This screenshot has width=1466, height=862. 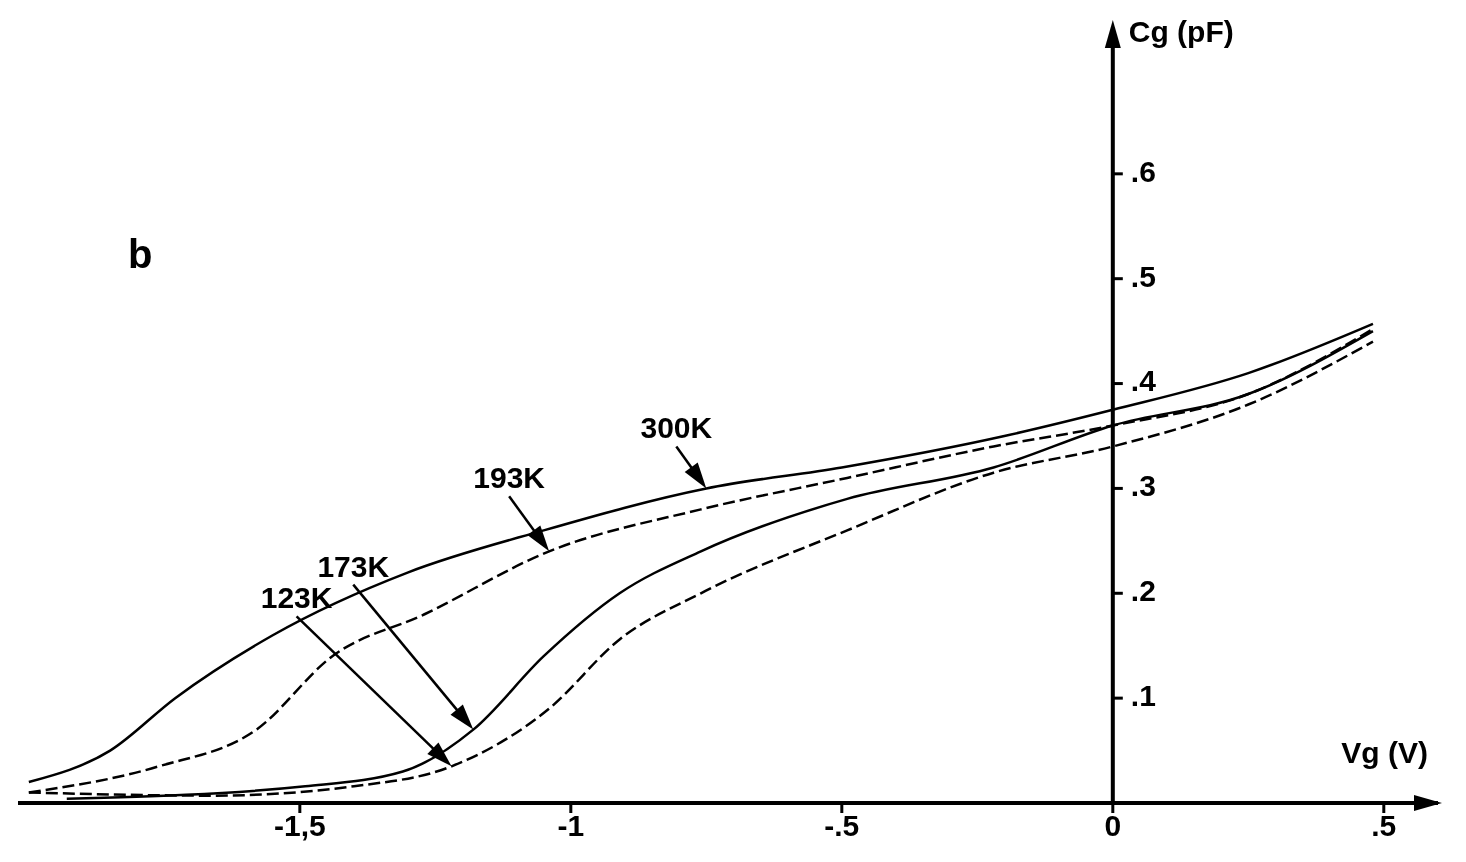 I want to click on y-tick-label: .2, so click(x=1143, y=591).